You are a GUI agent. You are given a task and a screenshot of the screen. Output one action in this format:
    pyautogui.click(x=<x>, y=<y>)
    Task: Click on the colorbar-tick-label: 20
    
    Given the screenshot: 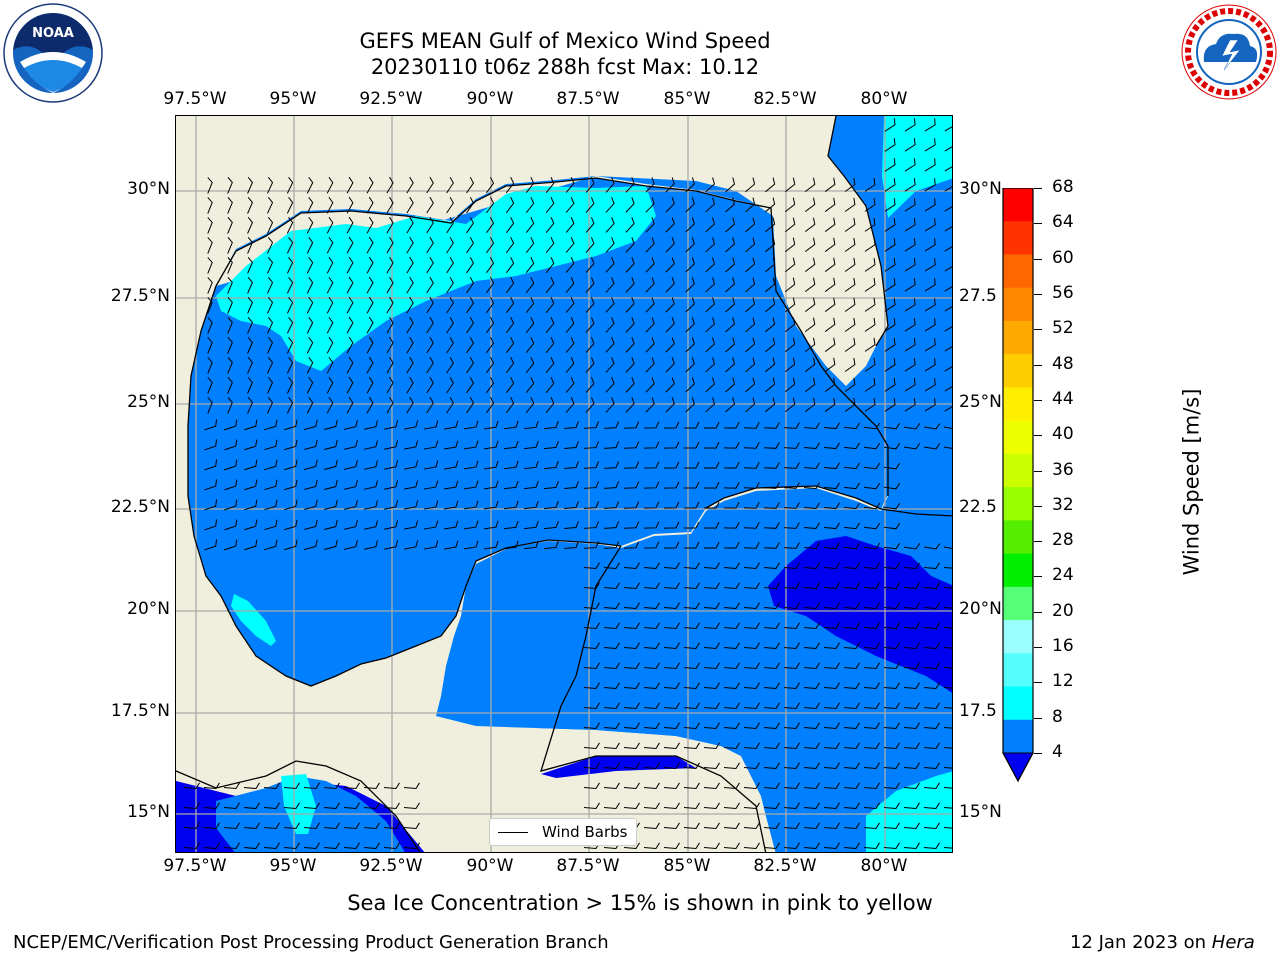 What is the action you would take?
    pyautogui.click(x=1063, y=610)
    